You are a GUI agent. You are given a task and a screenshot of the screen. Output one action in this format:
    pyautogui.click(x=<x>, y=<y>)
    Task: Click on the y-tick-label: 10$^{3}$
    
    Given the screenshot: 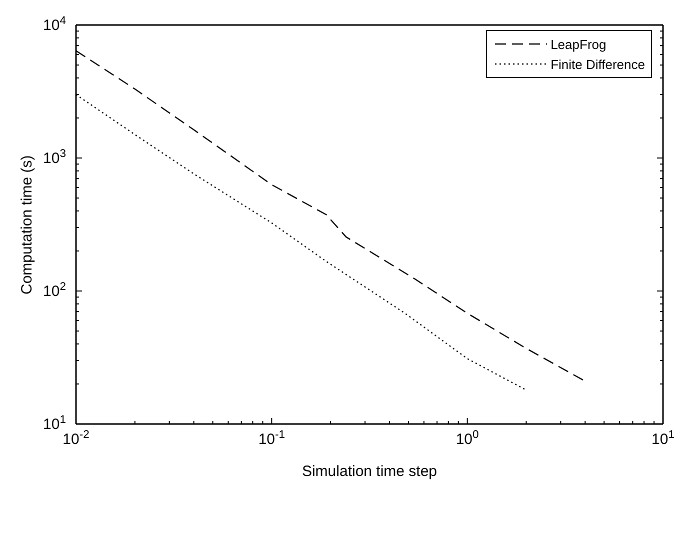 What is the action you would take?
    pyautogui.click(x=54, y=157)
    